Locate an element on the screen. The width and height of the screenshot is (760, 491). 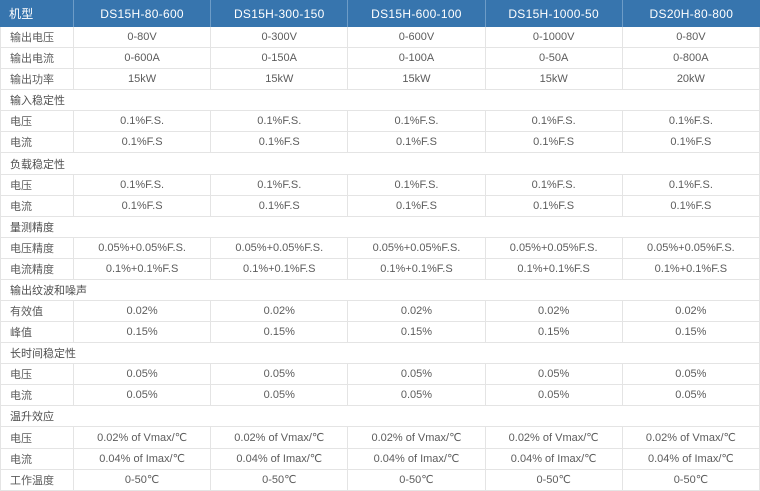
model-column-header: DS15H-300-150 is located at coordinates (280, 13).